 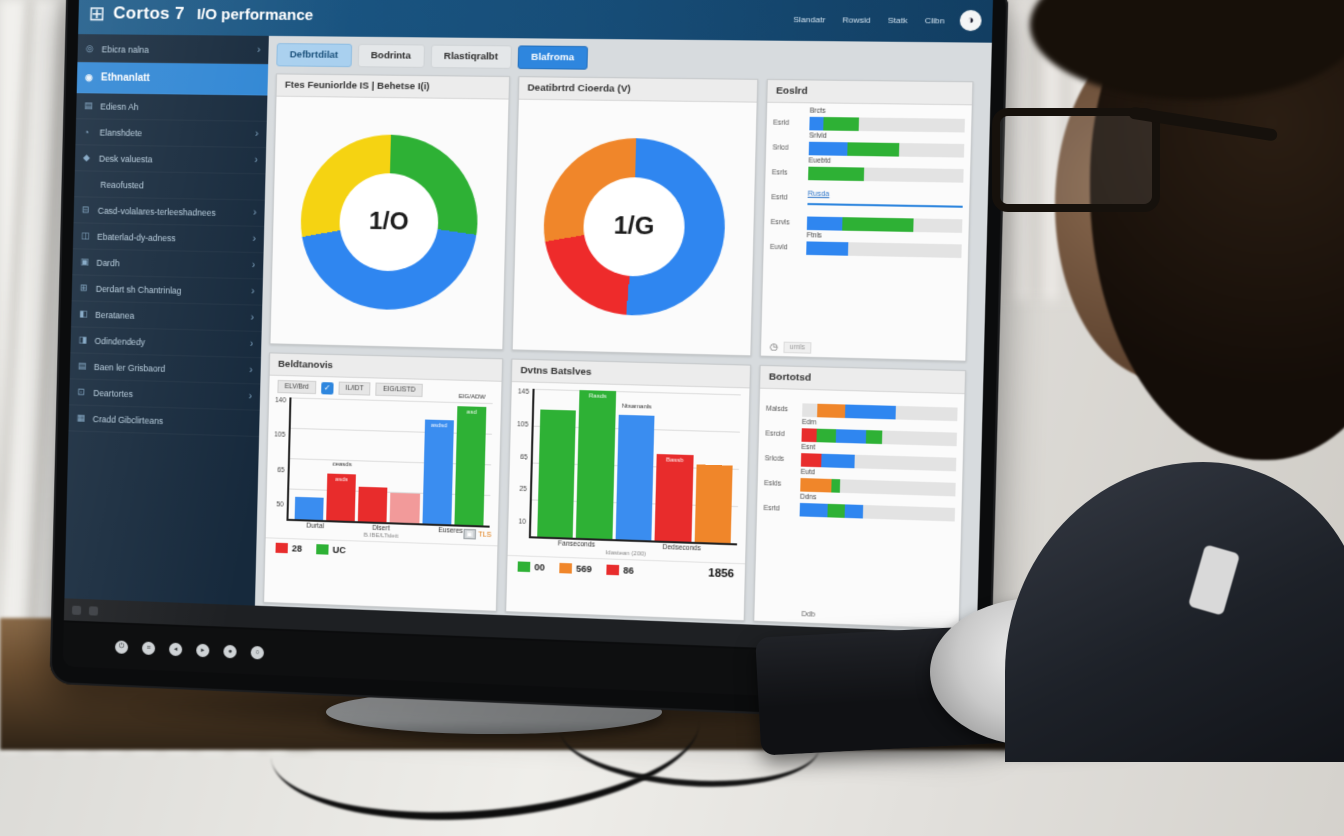 I want to click on sidebar-item-label: Casd-volalares-terleeshadnees, so click(x=156, y=211).